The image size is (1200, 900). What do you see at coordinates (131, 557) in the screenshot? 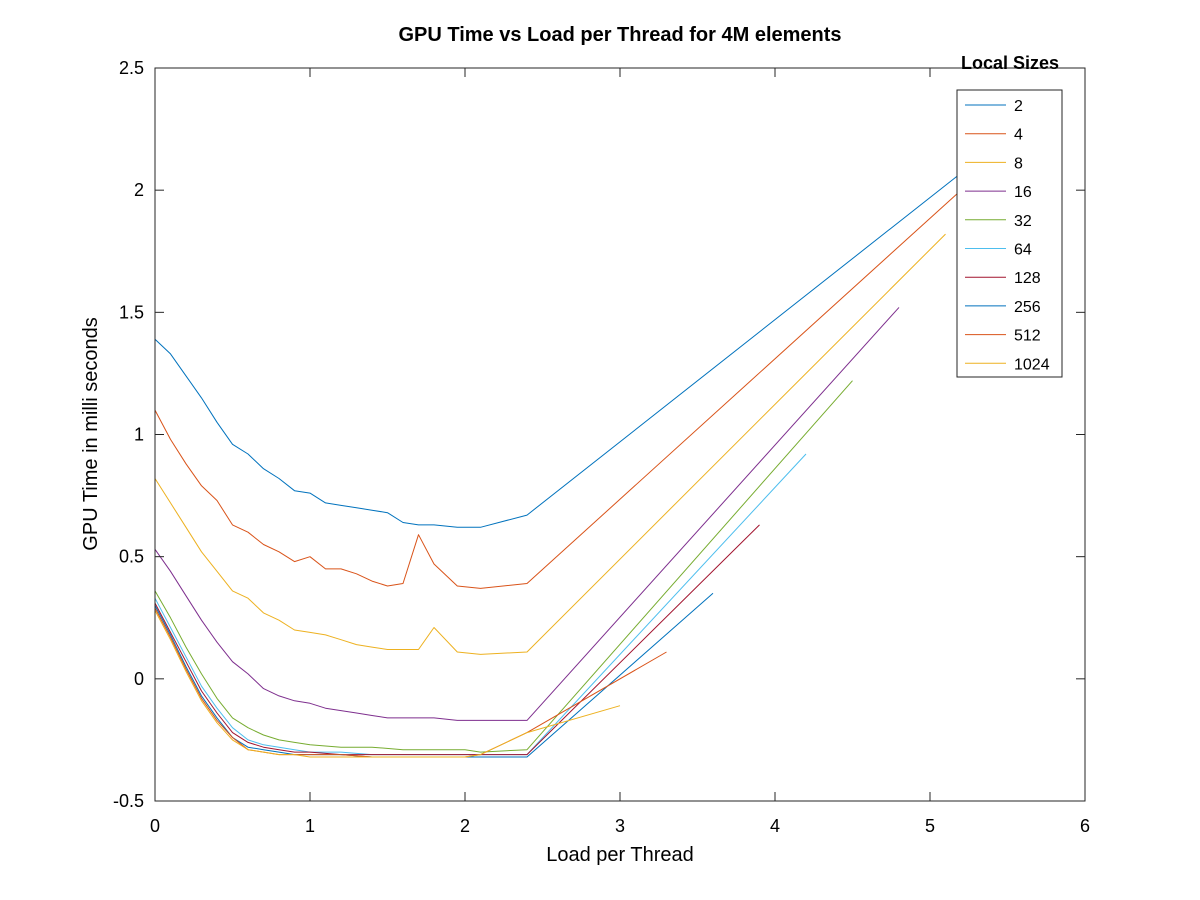
I see `y-tick-label: 0.5` at bounding box center [131, 557].